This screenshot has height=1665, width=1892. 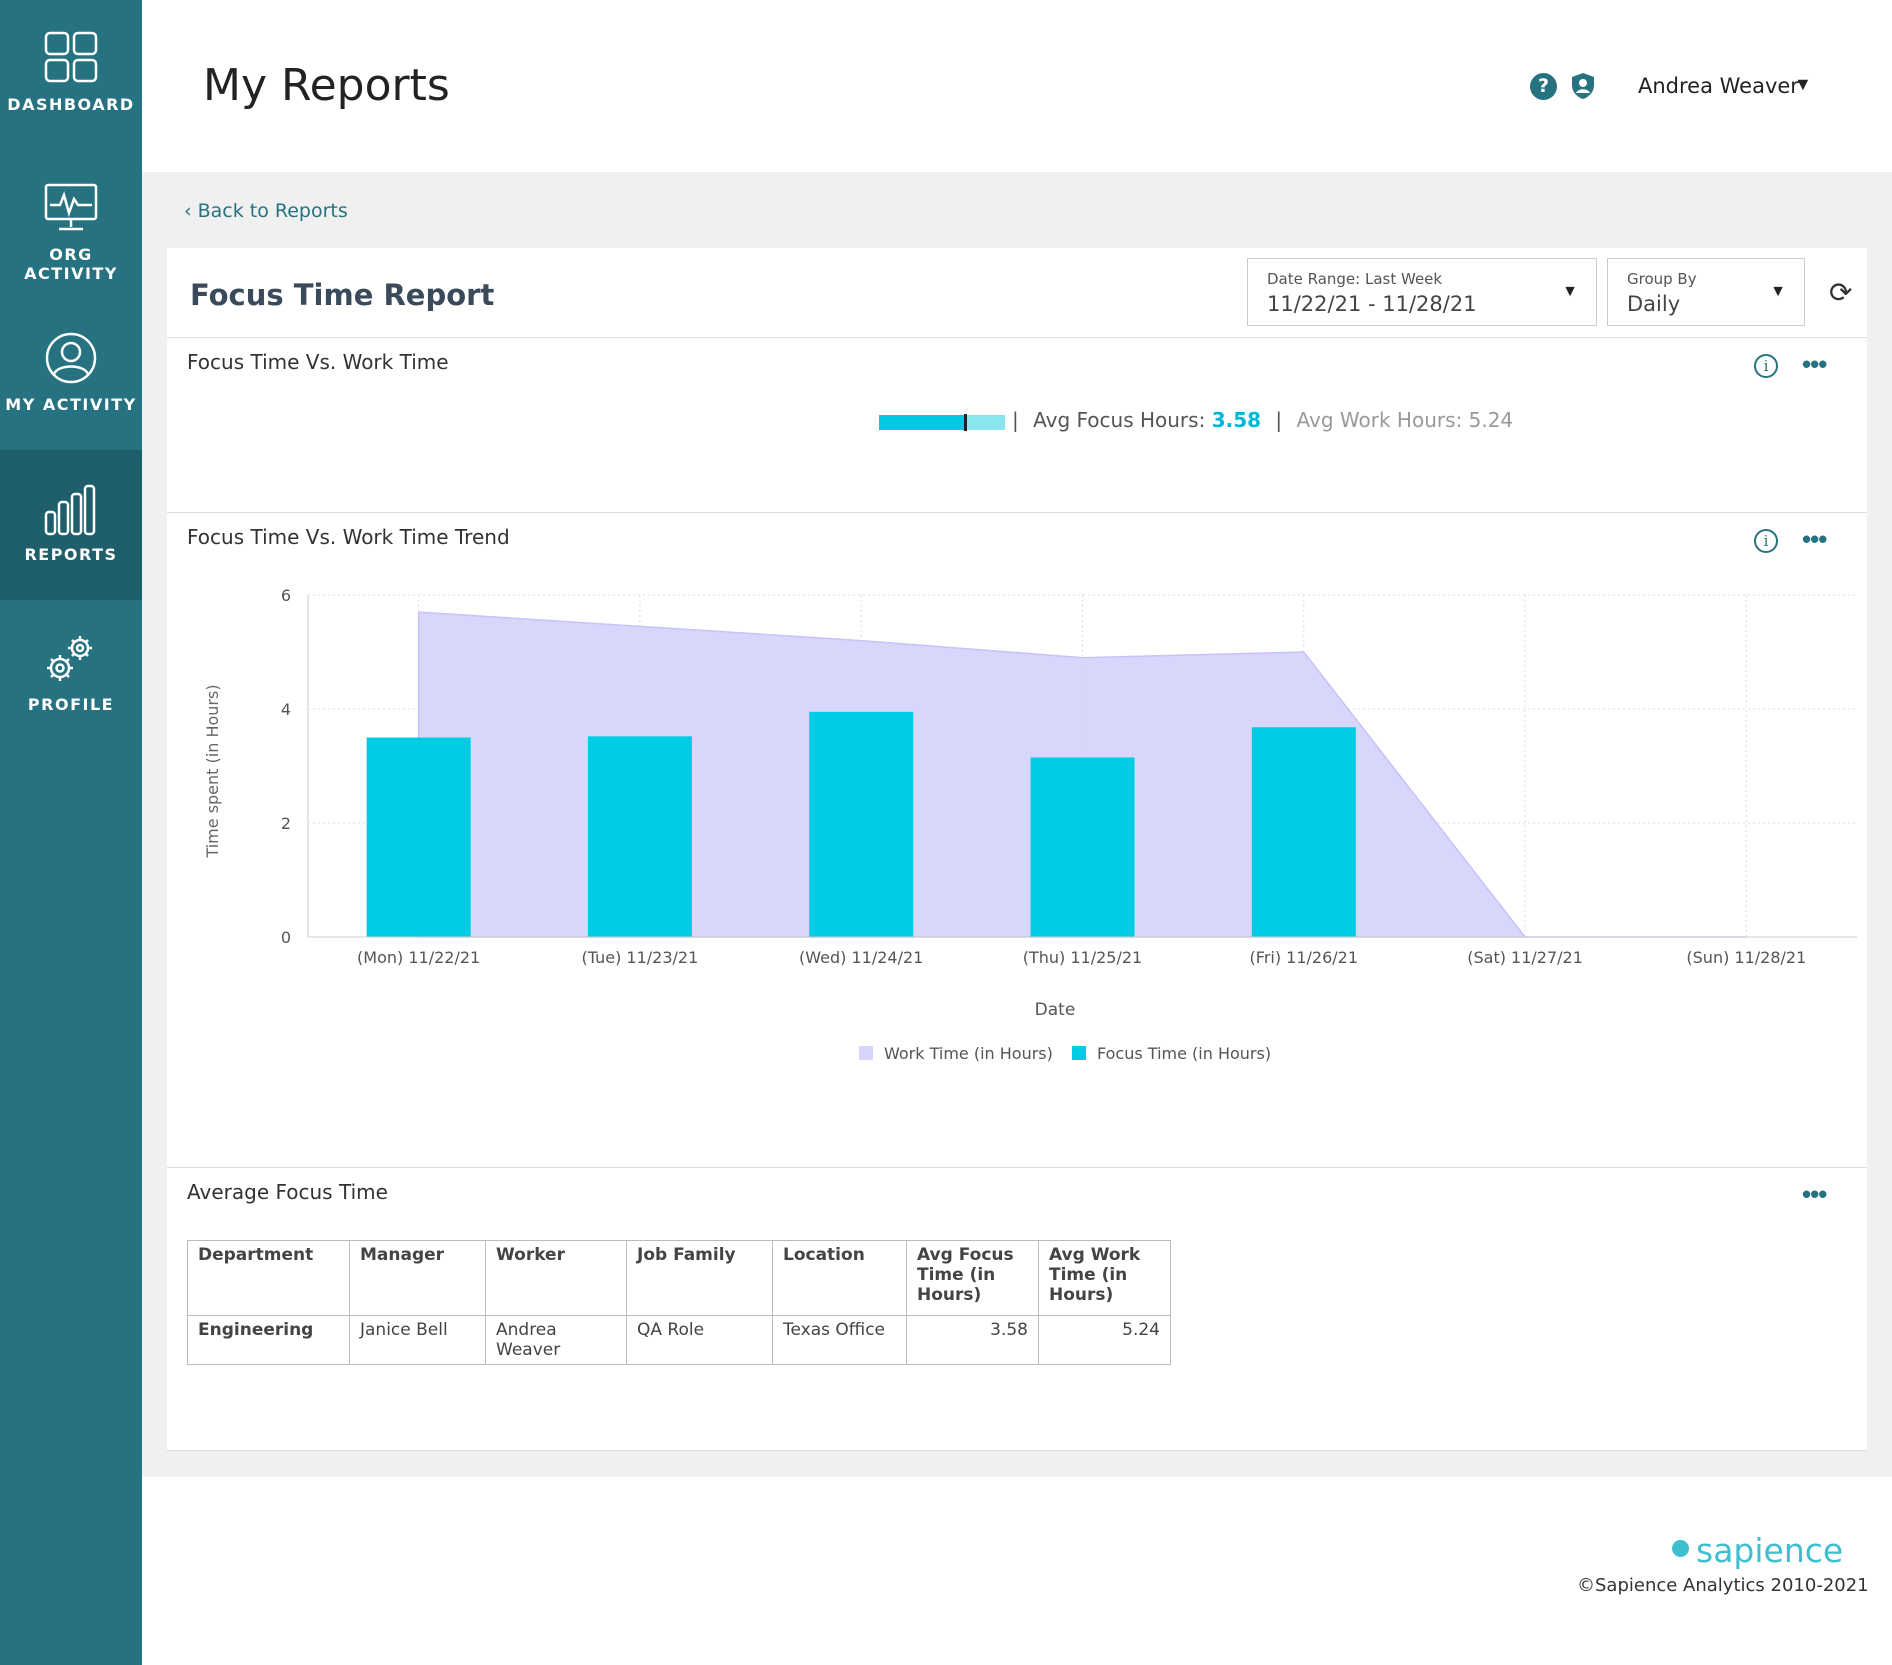 I want to click on chevron-down-icon: ▼, so click(x=1803, y=84).